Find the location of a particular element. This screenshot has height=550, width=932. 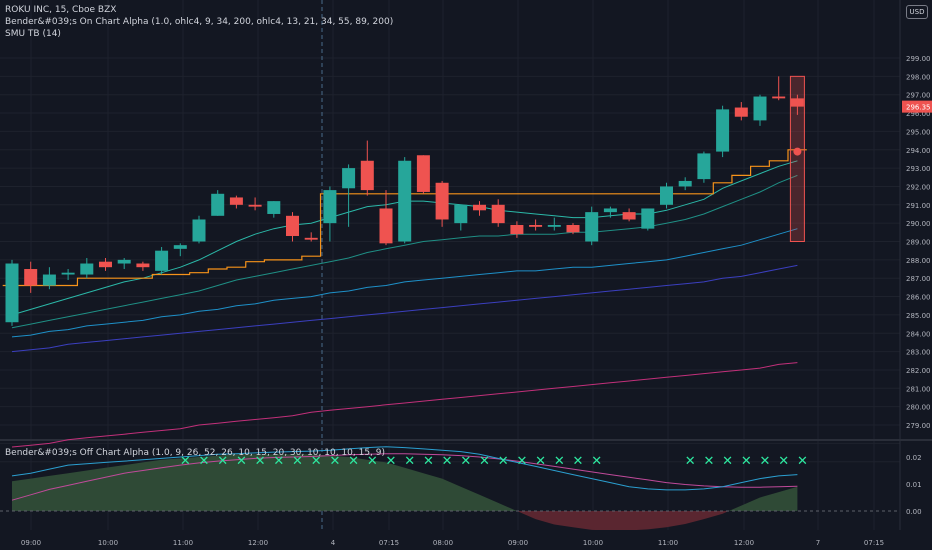

oscillator-line-b is located at coordinates (404, 477).